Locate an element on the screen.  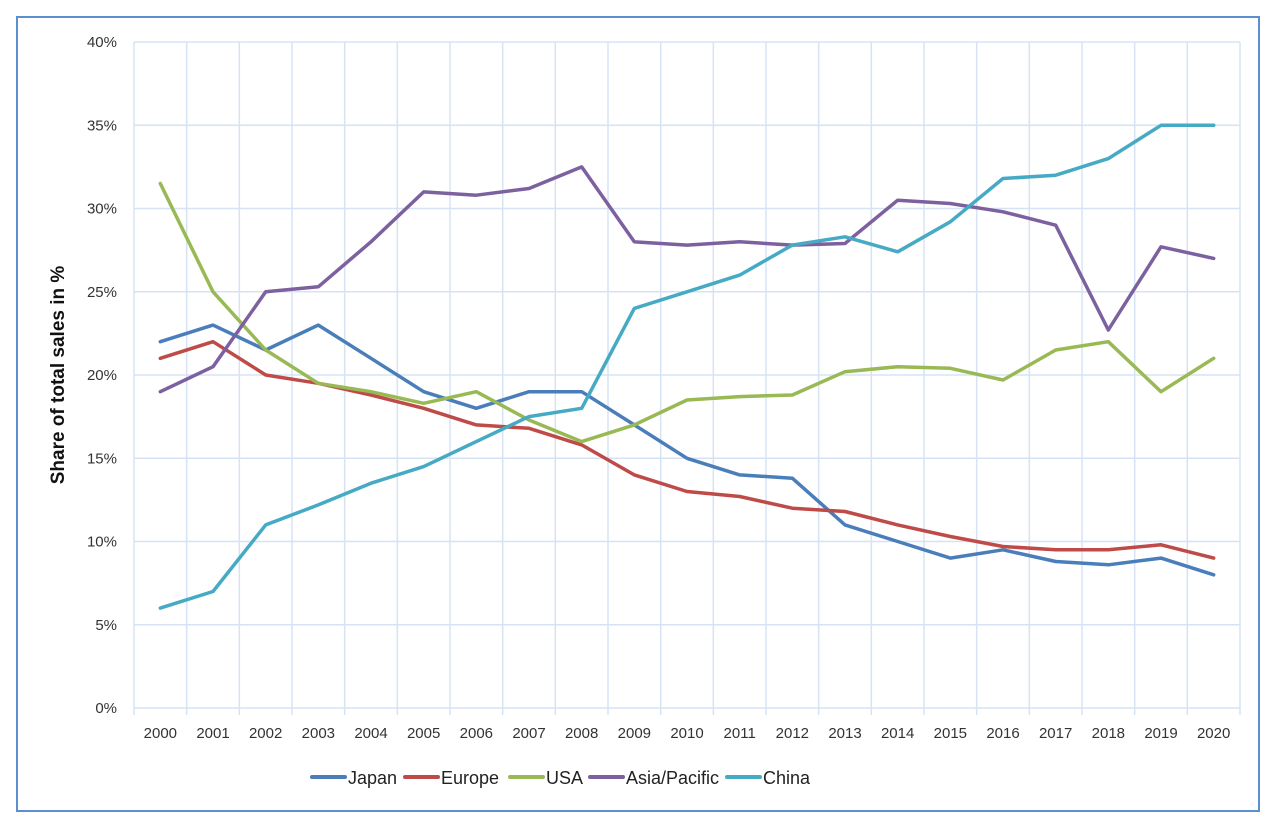
x-tick-label: 2009 is located at coordinates (634, 733).